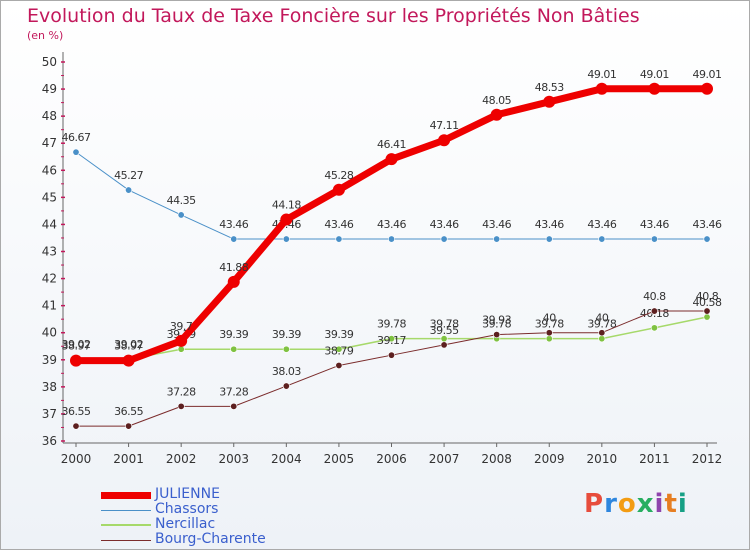  I want to click on y-tick-label: 49, so click(49, 89).